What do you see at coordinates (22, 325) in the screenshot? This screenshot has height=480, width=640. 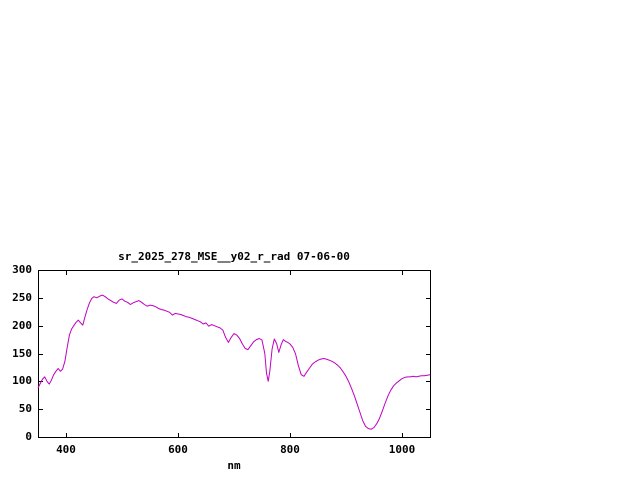 I see `y-tick-label: 200` at bounding box center [22, 325].